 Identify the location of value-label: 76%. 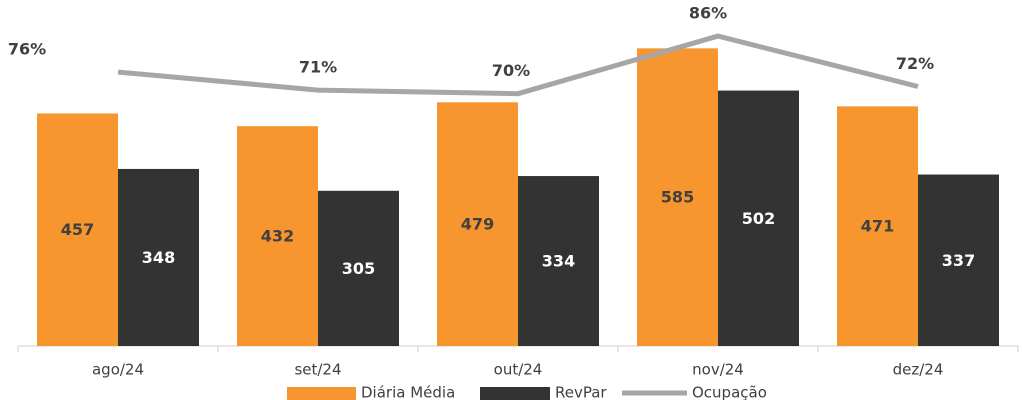
(27, 49).